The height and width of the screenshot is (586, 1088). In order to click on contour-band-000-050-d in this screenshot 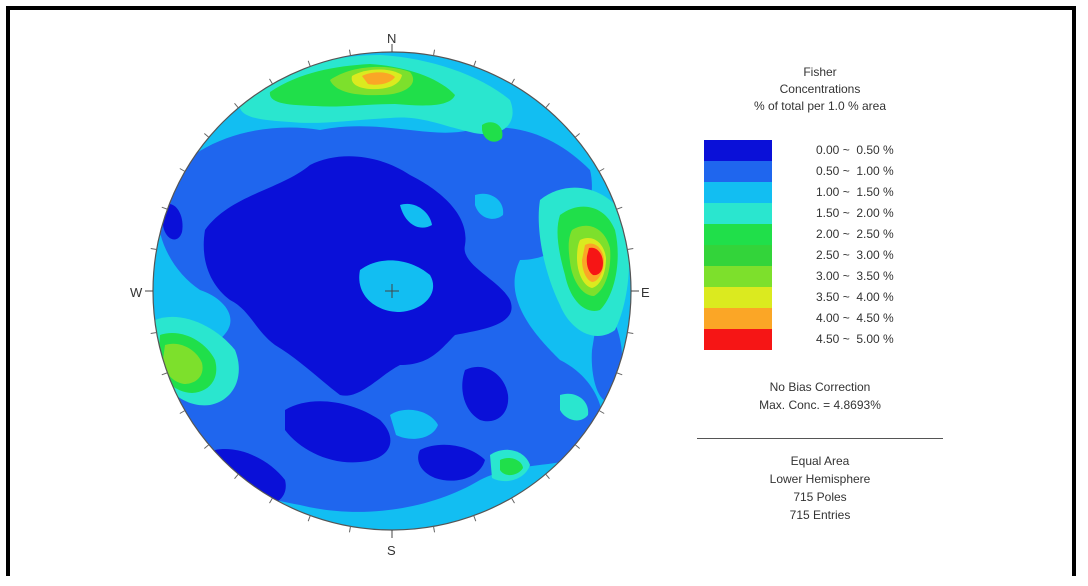, I will do `click(485, 394)`.